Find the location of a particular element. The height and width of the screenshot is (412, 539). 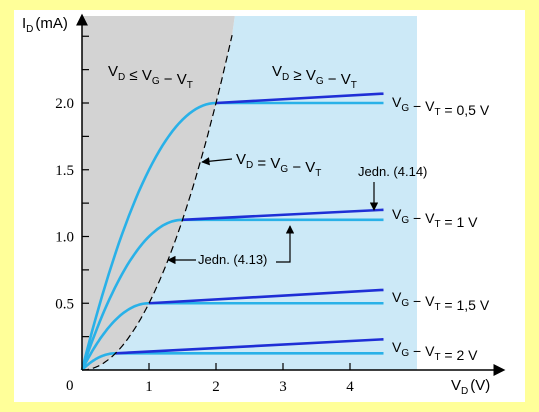

triode-region-label: VD ≤ VG − VT is located at coordinates (150, 77).